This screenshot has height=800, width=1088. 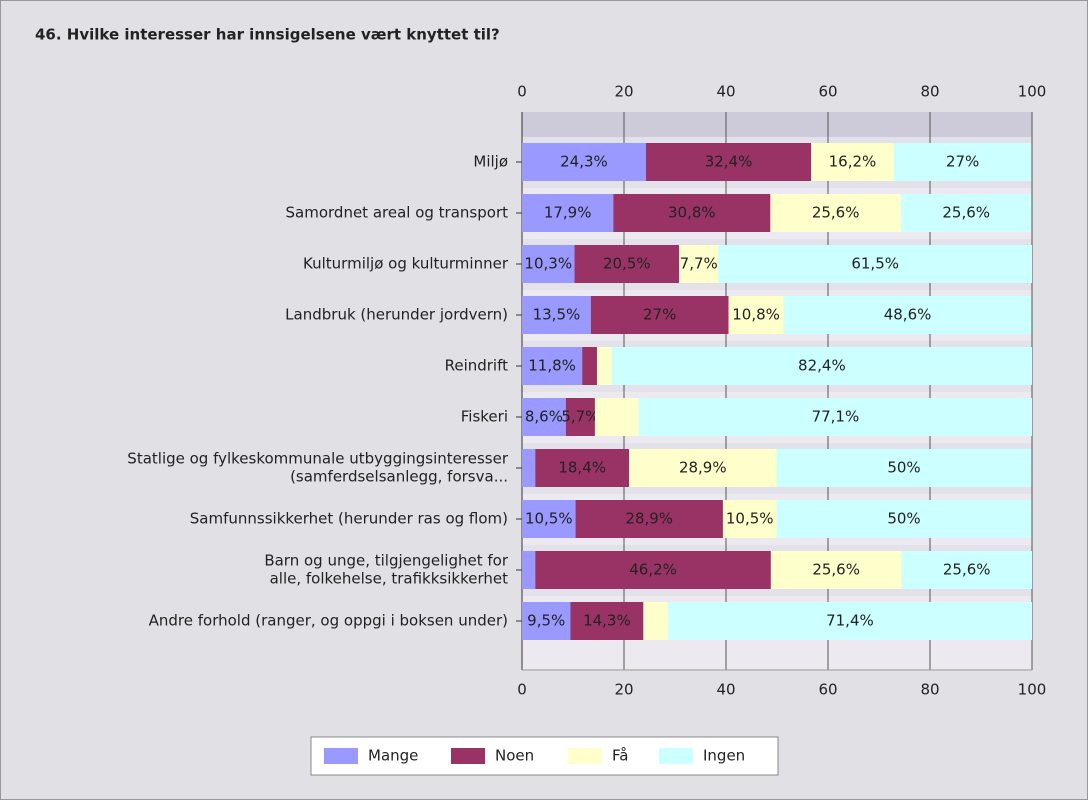 I want to click on value-label: 32,4%, so click(x=729, y=162).